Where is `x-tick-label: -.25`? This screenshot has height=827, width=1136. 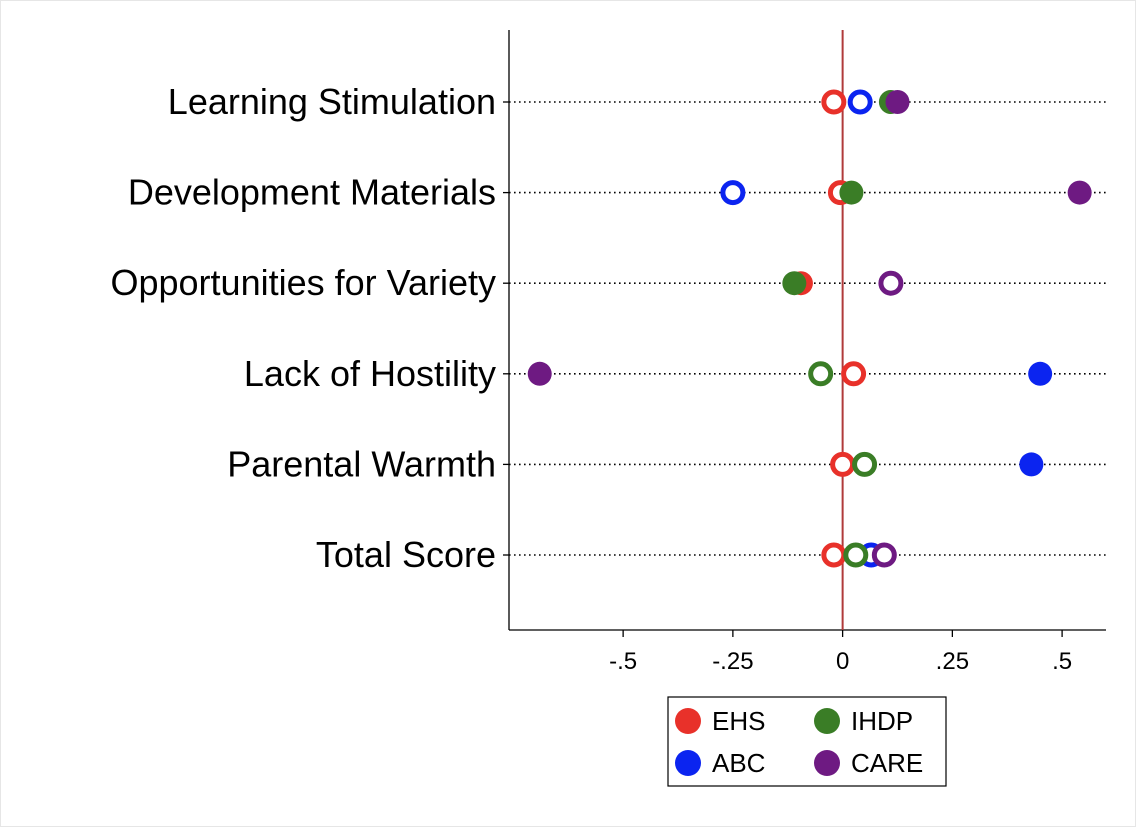
x-tick-label: -.25 is located at coordinates (732, 661).